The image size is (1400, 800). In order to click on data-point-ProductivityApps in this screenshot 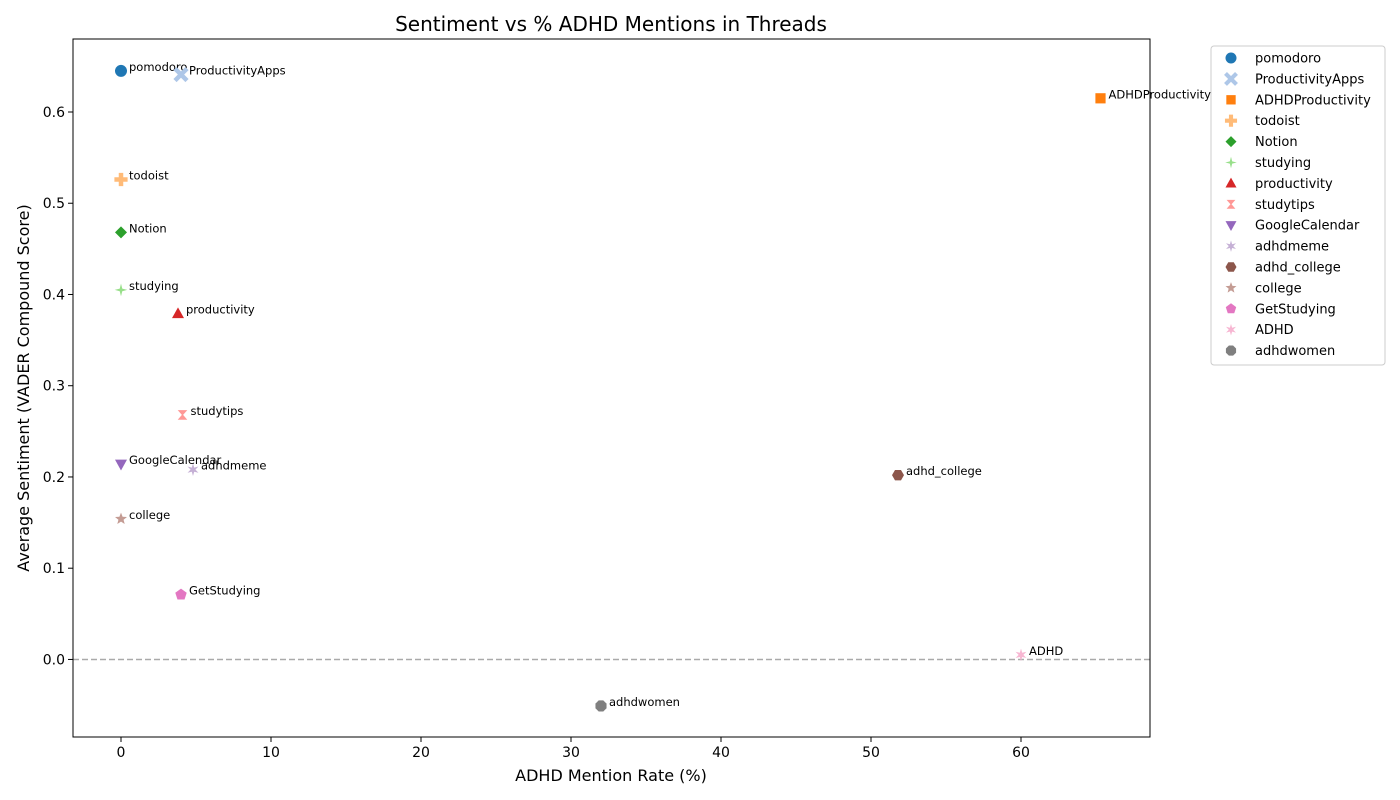, I will do `click(181, 74)`.